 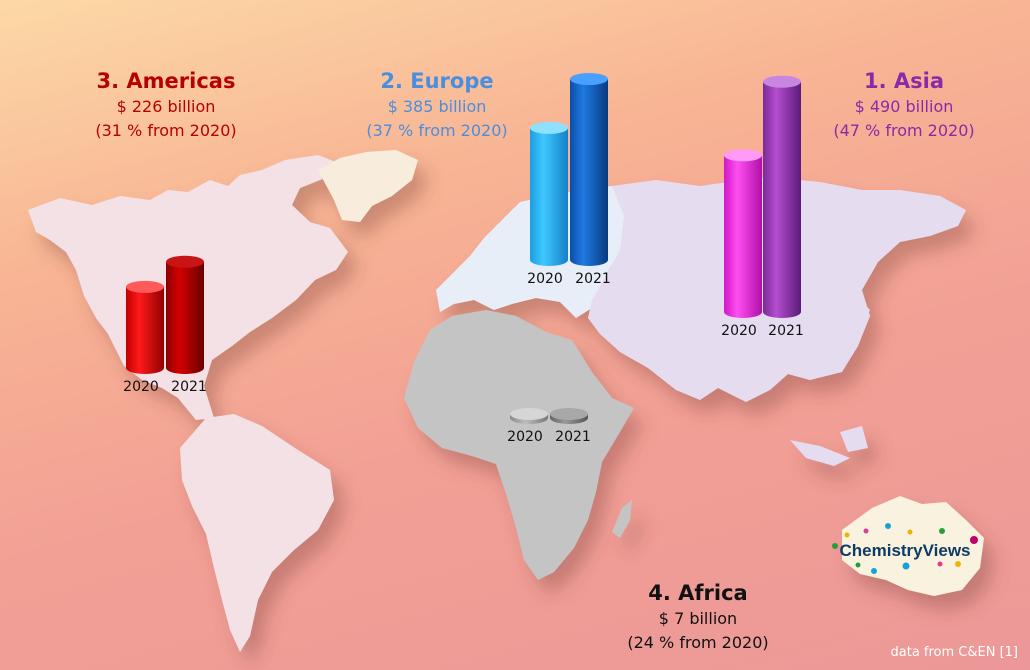 I want to click on bar-americas-2021, so click(x=185, y=314).